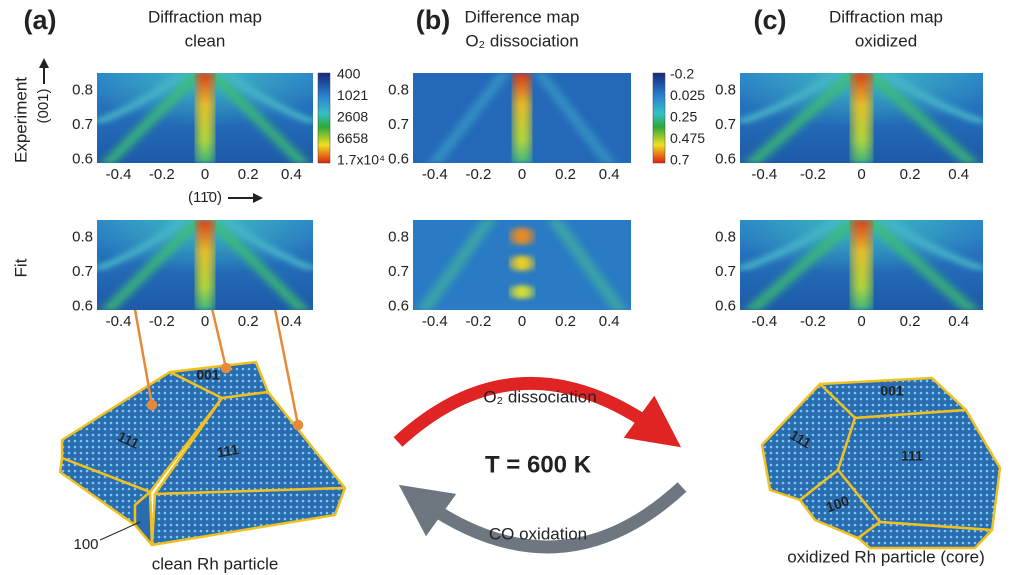 The height and width of the screenshot is (575, 1012). I want to click on colorbar-label: 0.25, so click(683, 117).